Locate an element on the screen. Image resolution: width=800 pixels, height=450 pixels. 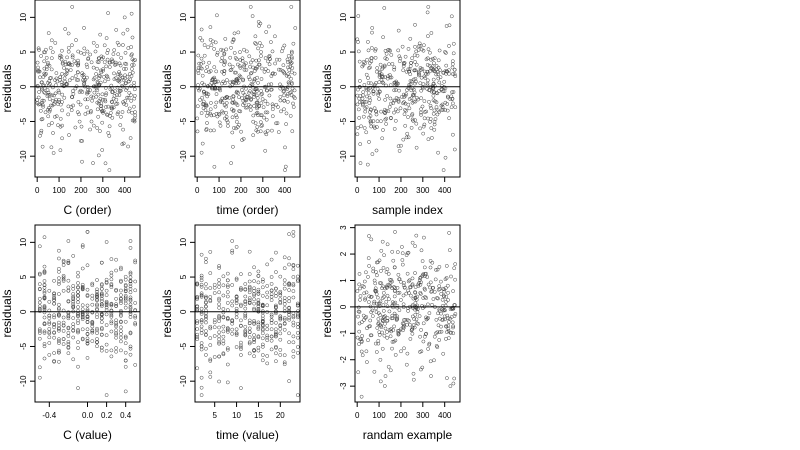
x-tick-label: -0.4 is located at coordinates (49, 415).